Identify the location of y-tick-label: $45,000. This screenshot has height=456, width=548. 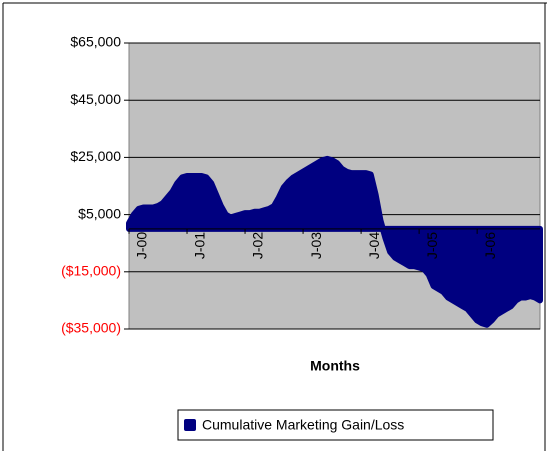
(95, 99).